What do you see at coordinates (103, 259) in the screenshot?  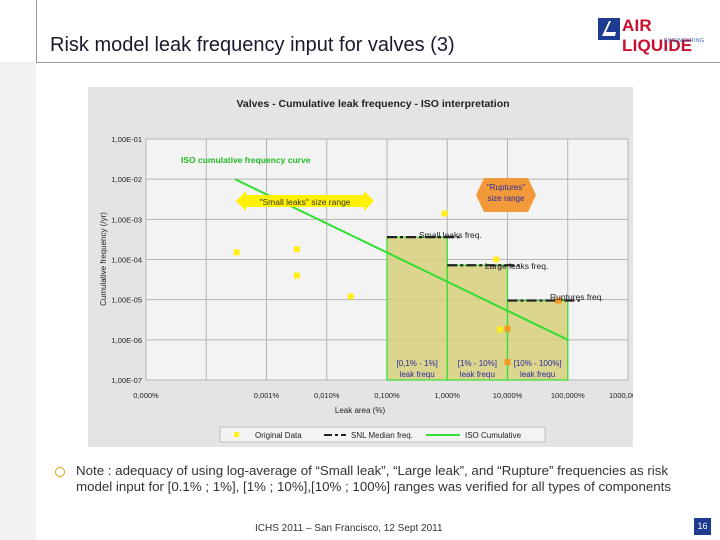 I see `y-axis-label: Cumulative frequency (/yr)` at bounding box center [103, 259].